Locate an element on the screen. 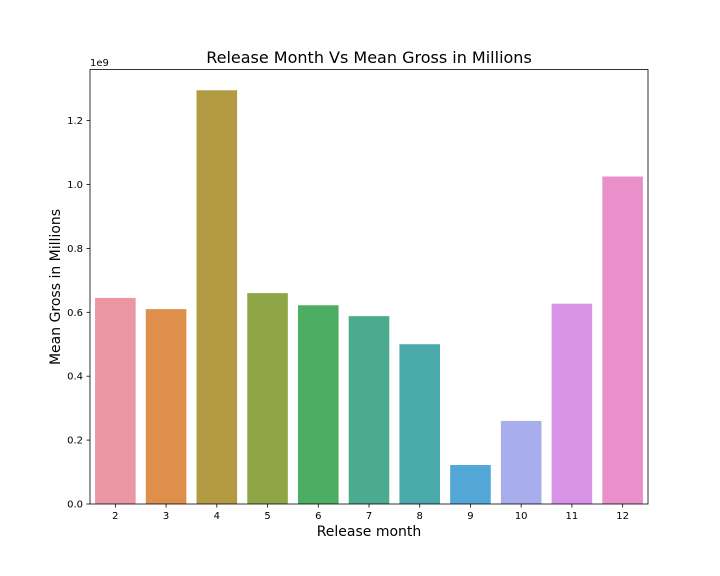 The width and height of the screenshot is (720, 576). y-tick-label: 1.0 is located at coordinates (75, 185).